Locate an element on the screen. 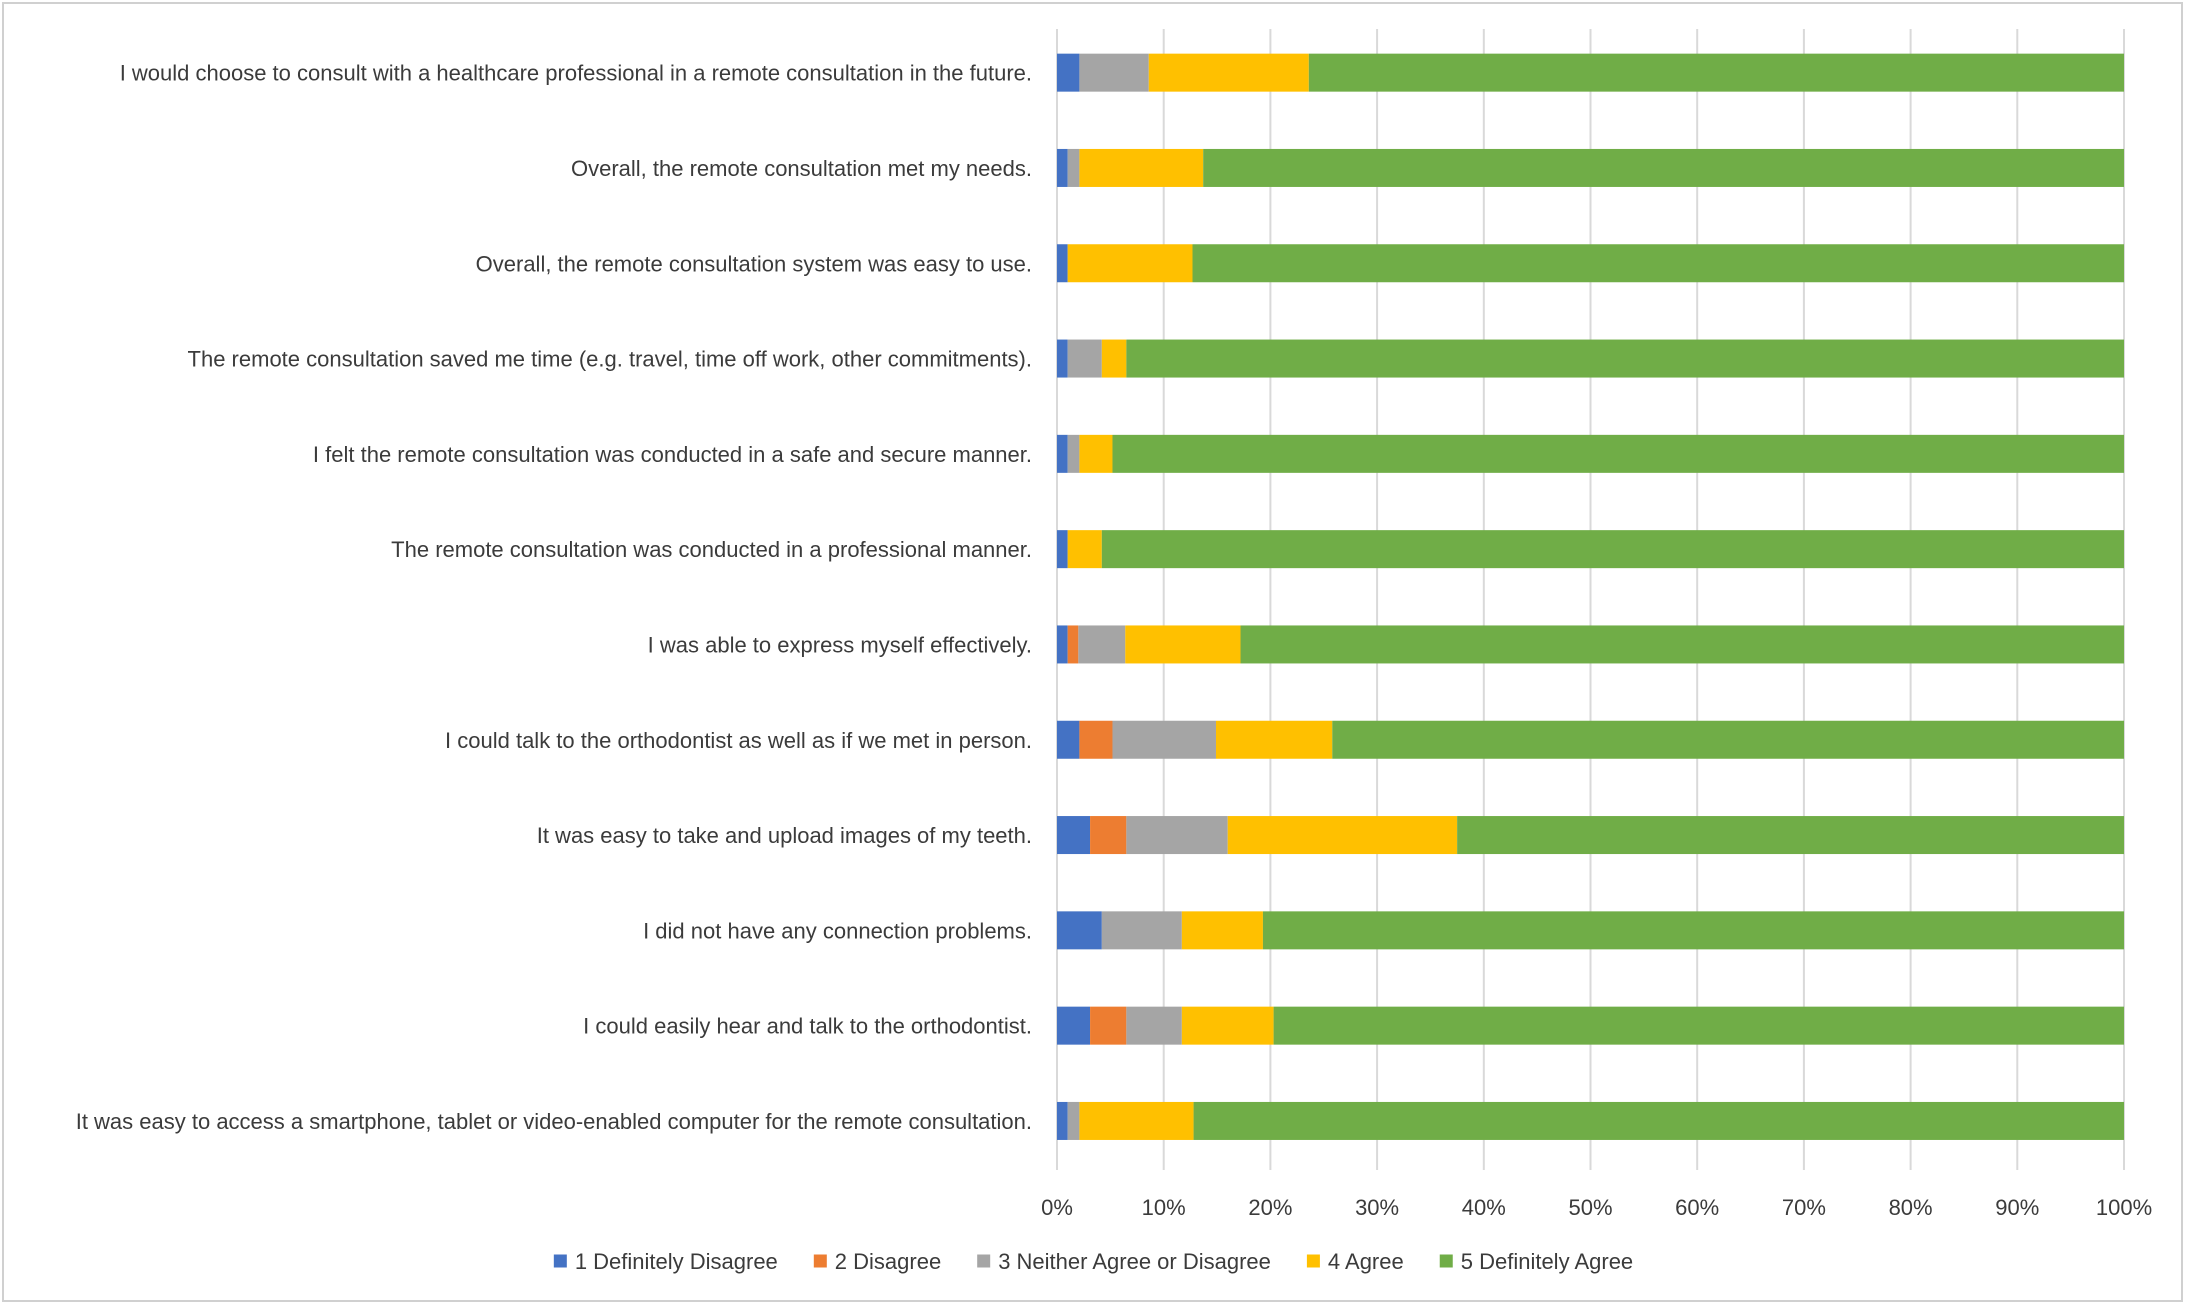 This screenshot has height=1306, width=2187. x-tick-label: 90% is located at coordinates (2017, 1207).